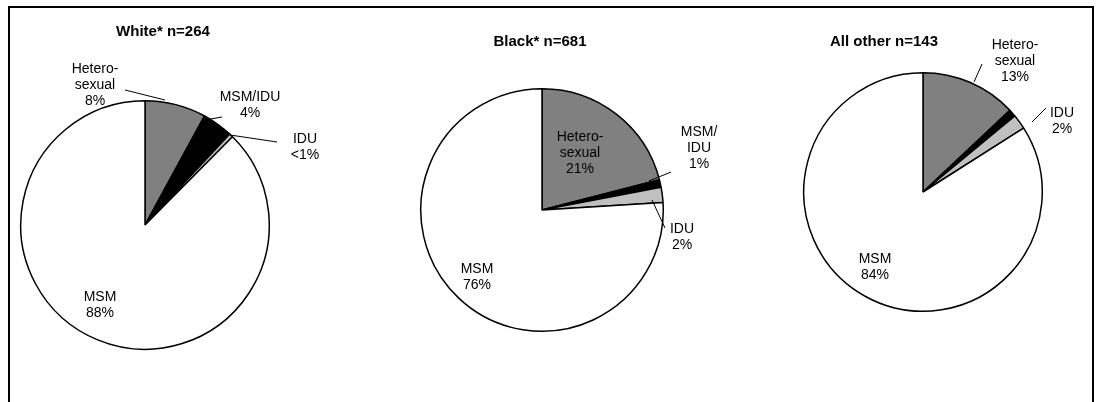 This screenshot has height=402, width=1101. I want to click on data-label: 76%, so click(477, 283).